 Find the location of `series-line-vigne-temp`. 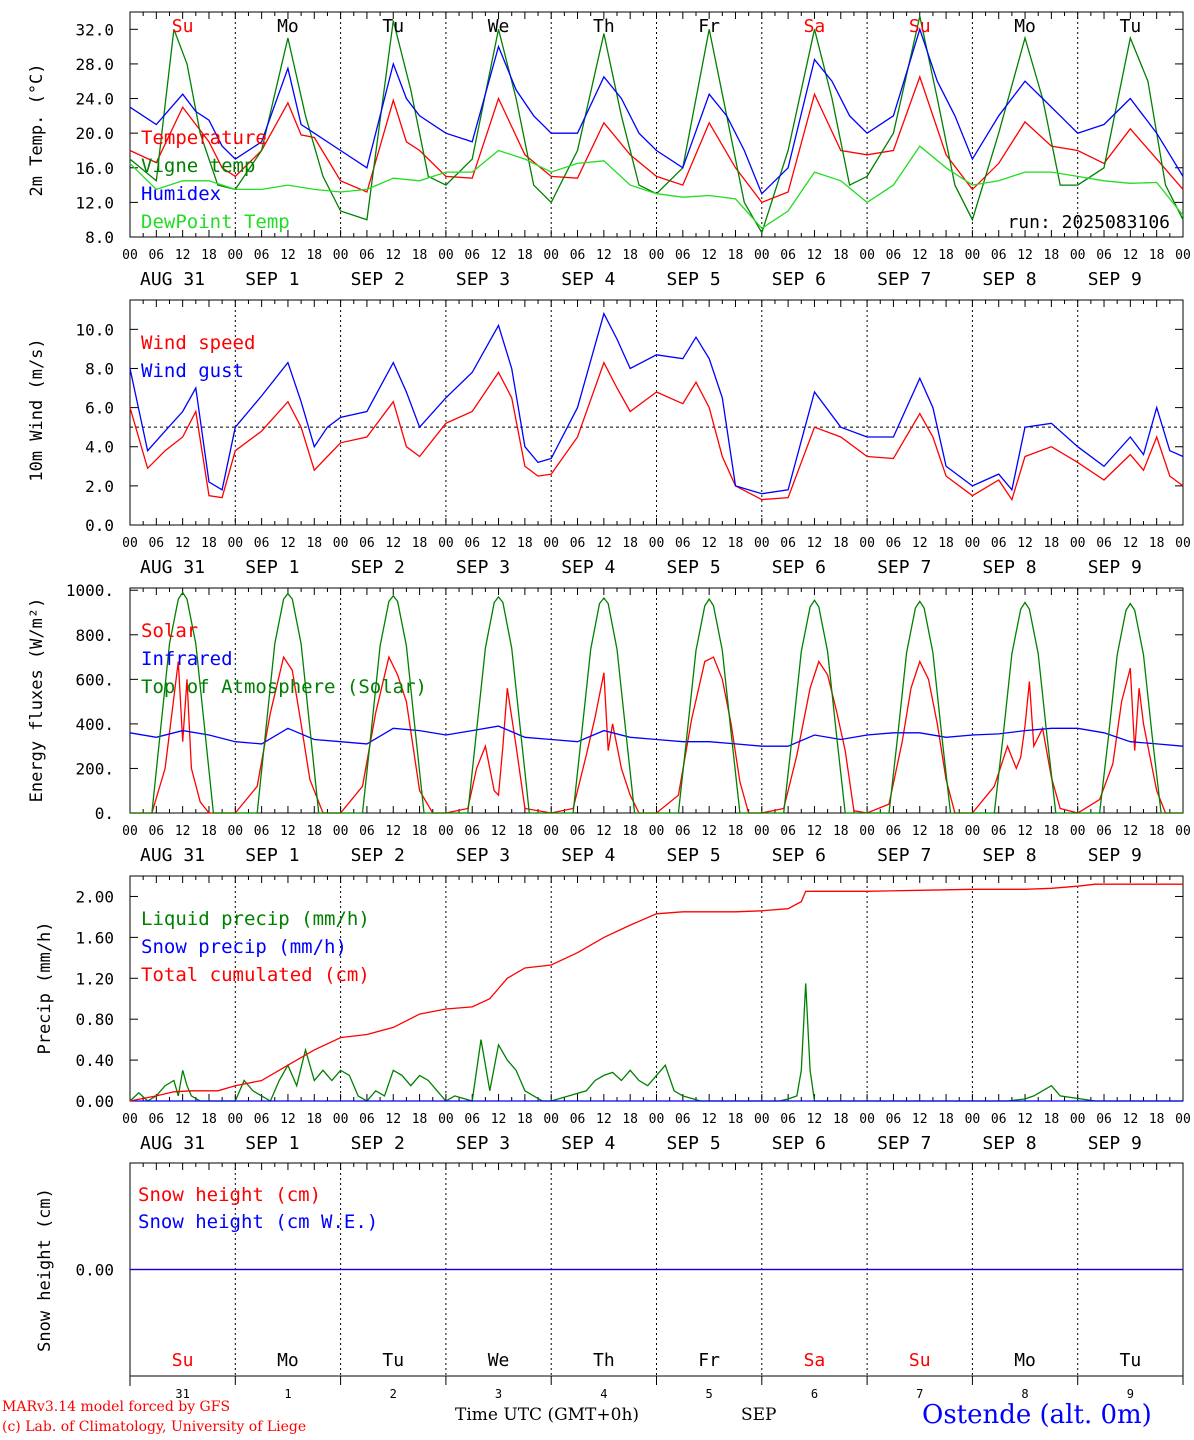

series-line-vigne-temp is located at coordinates (656, 125).